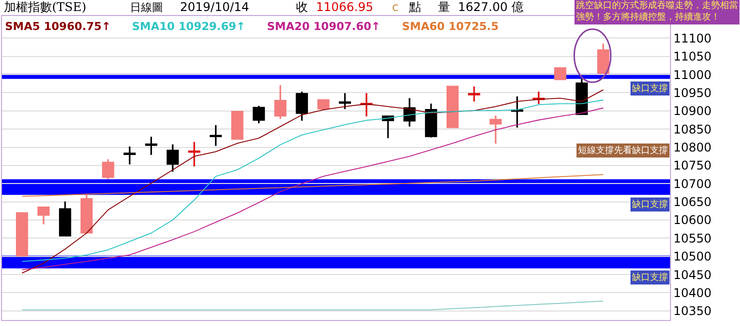 This screenshot has height=326, width=740. I want to click on text: 收, so click(302, 7).